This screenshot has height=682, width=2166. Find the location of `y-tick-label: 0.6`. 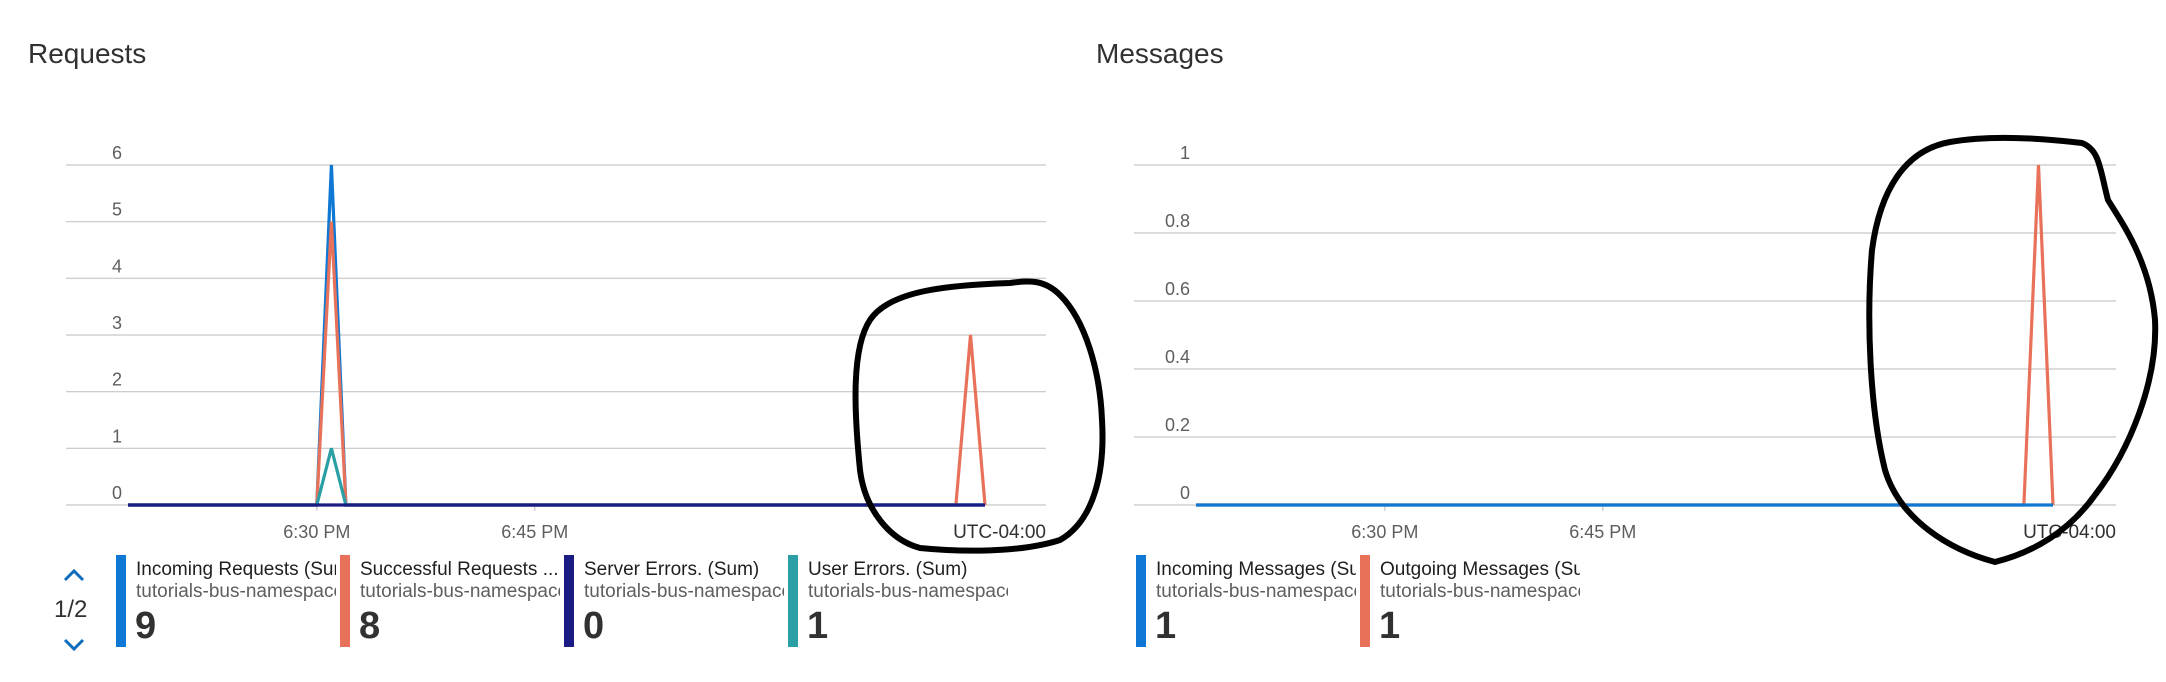

y-tick-label: 0.6 is located at coordinates (1177, 289).